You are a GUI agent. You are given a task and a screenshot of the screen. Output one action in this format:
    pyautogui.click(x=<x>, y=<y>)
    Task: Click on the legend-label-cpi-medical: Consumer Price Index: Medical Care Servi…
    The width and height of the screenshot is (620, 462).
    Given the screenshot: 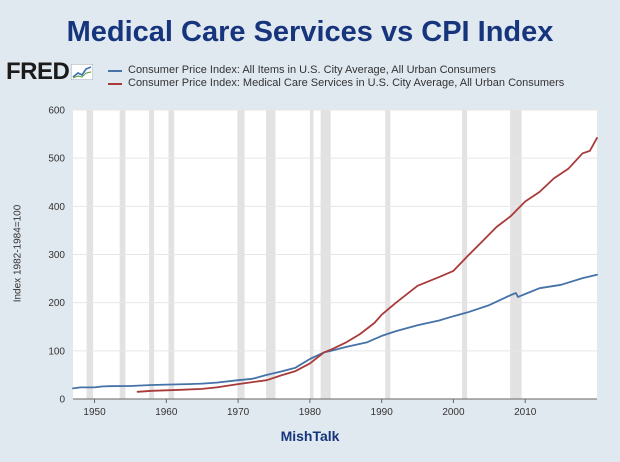 What is the action you would take?
    pyautogui.click(x=346, y=83)
    